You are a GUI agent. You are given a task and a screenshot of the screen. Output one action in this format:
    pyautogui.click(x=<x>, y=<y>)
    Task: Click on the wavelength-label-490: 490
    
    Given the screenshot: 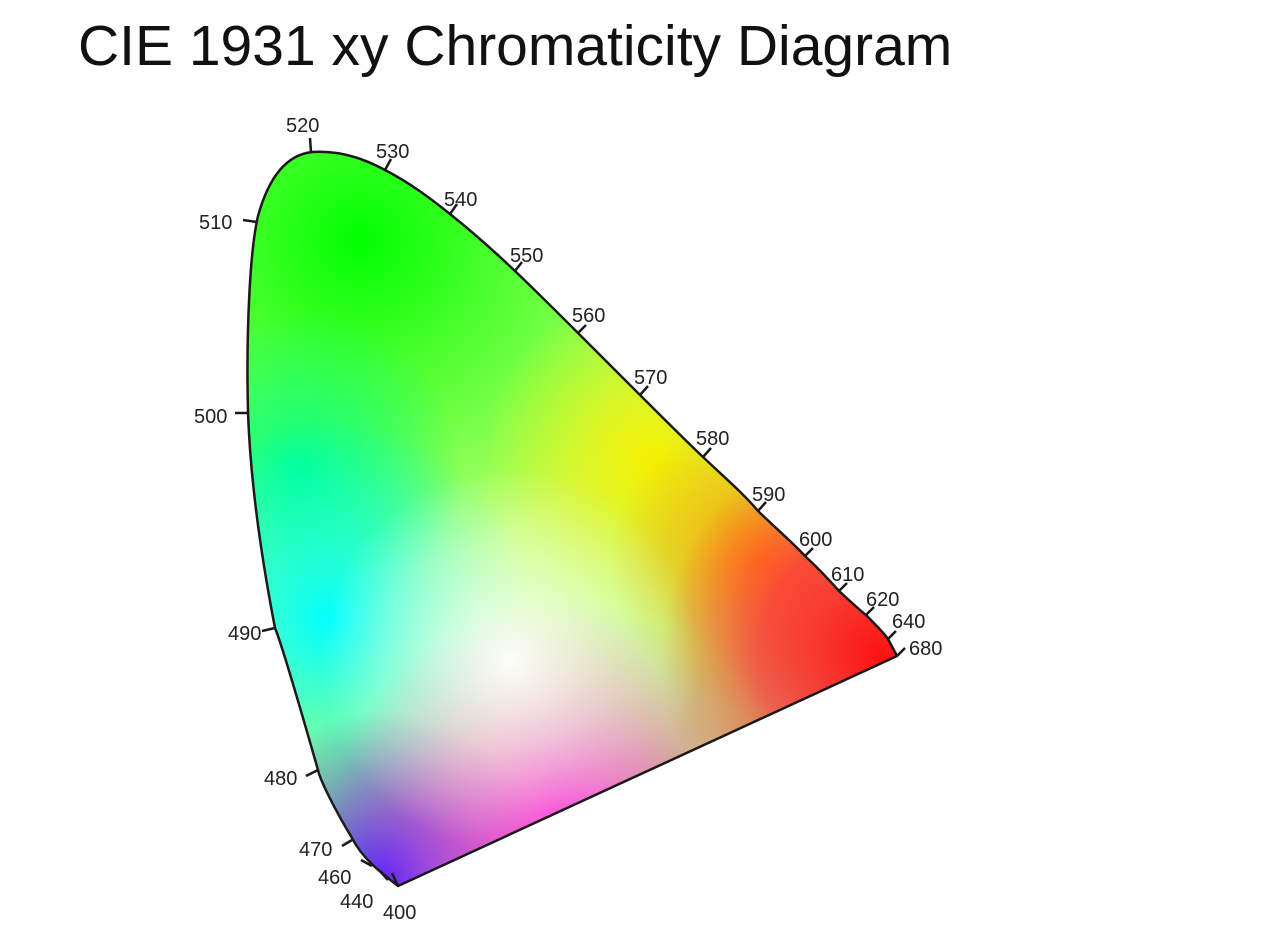 What is the action you would take?
    pyautogui.click(x=244, y=634)
    